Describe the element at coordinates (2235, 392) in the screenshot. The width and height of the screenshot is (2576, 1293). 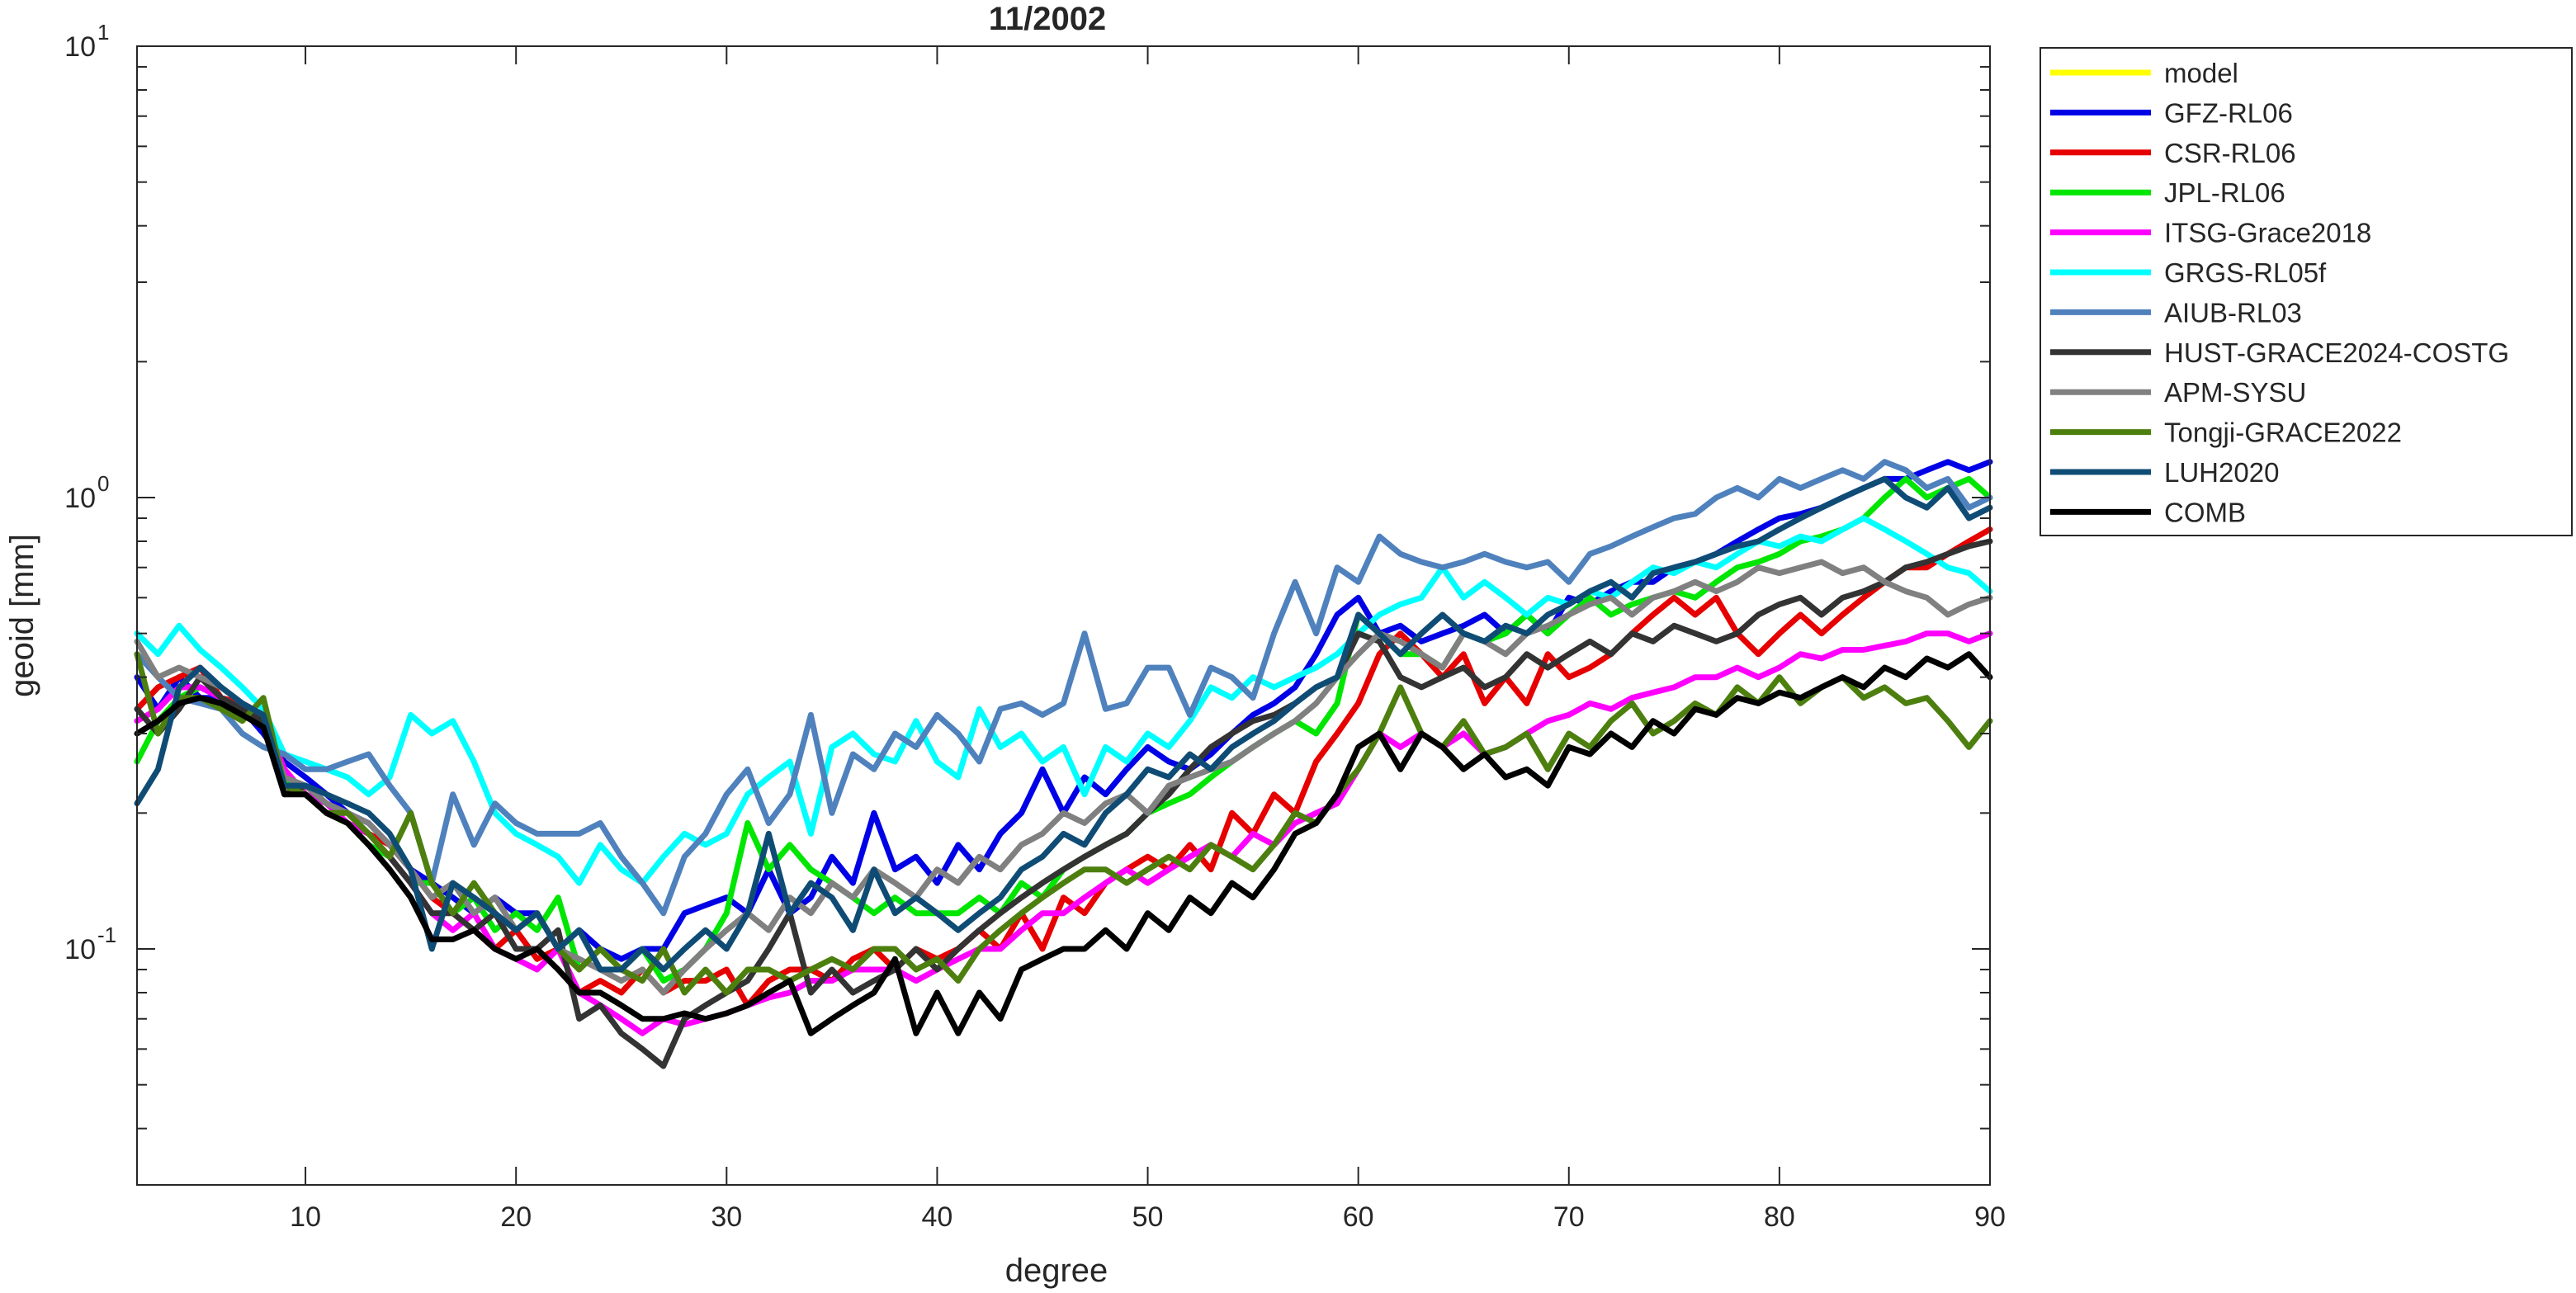
I see `legend-label-8: APM-SYSU` at that location.